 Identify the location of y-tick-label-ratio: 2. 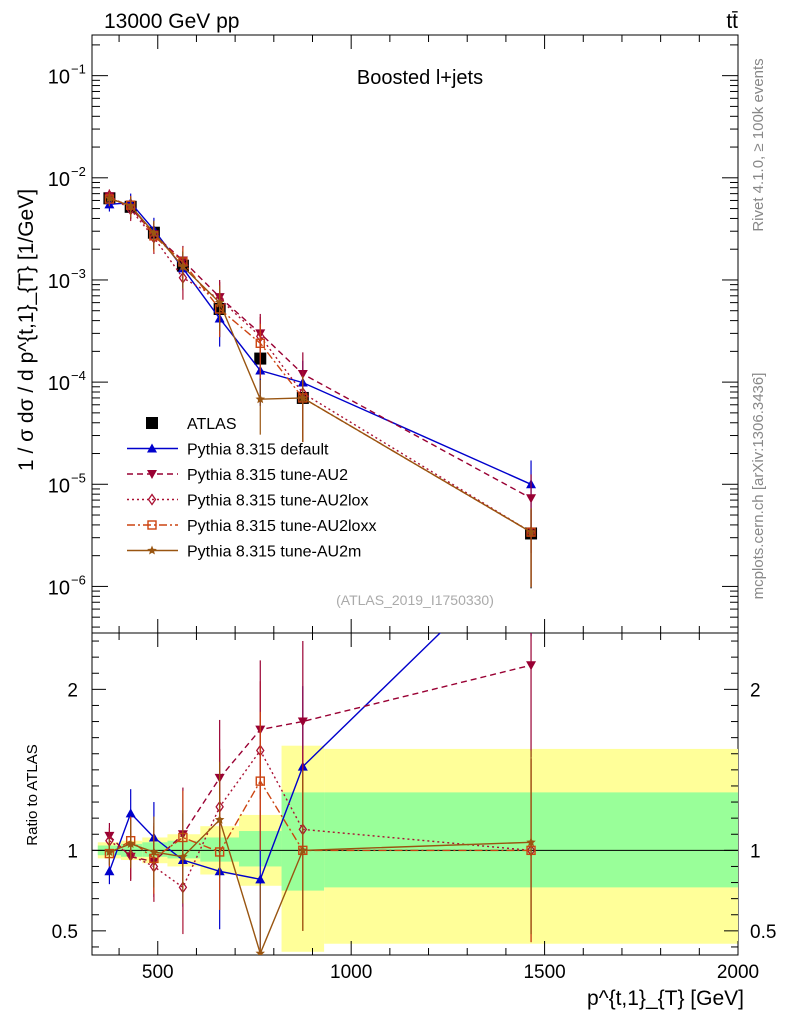
(72, 690).